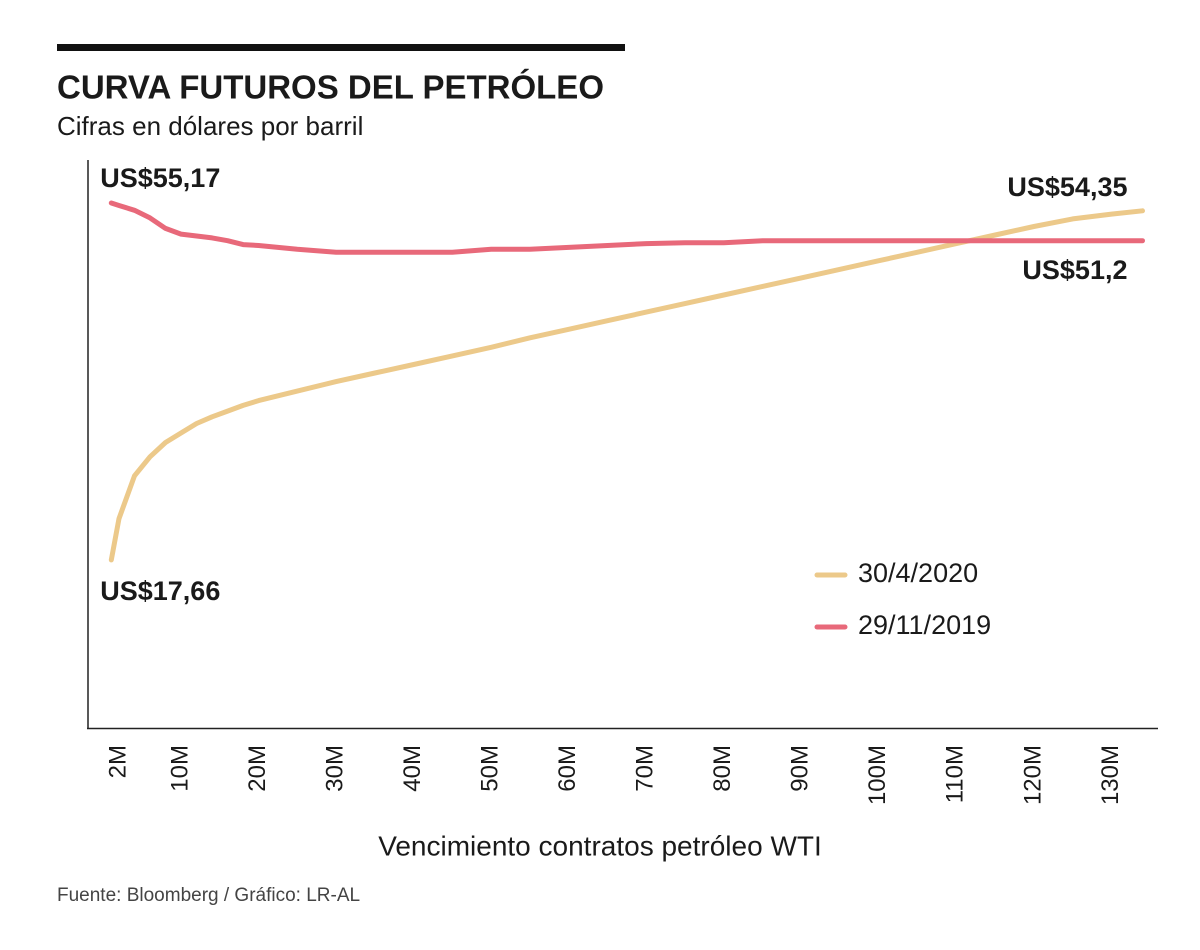 This screenshot has width=1200, height=950. What do you see at coordinates (334, 768) in the screenshot?
I see `x-tick-label: 30M` at bounding box center [334, 768].